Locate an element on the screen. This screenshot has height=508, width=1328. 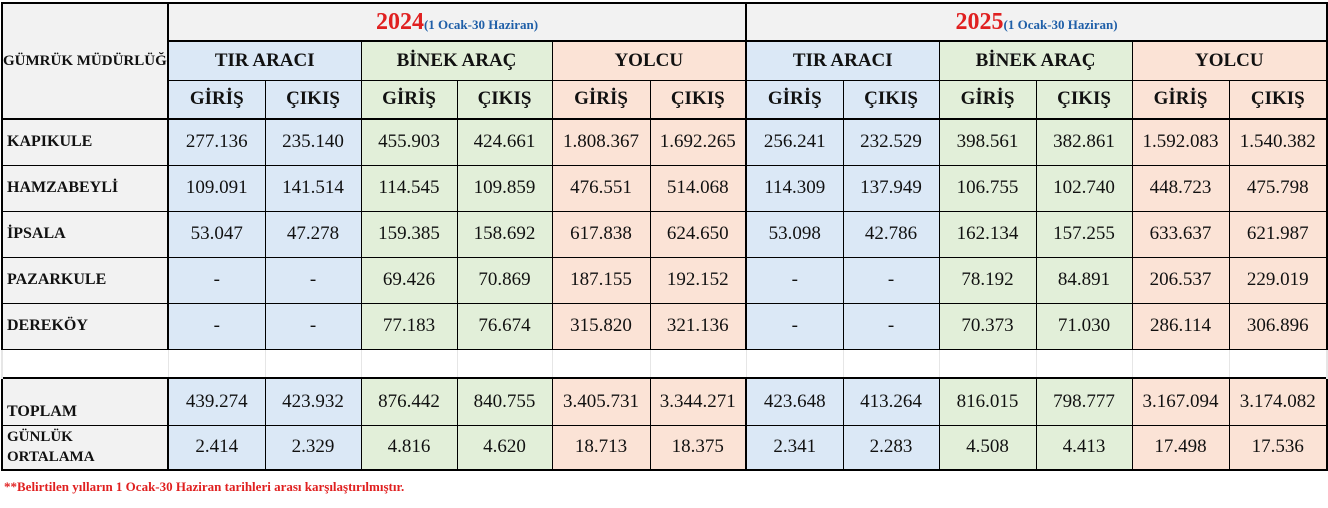
total-cell: 798.777 is located at coordinates (1084, 401).